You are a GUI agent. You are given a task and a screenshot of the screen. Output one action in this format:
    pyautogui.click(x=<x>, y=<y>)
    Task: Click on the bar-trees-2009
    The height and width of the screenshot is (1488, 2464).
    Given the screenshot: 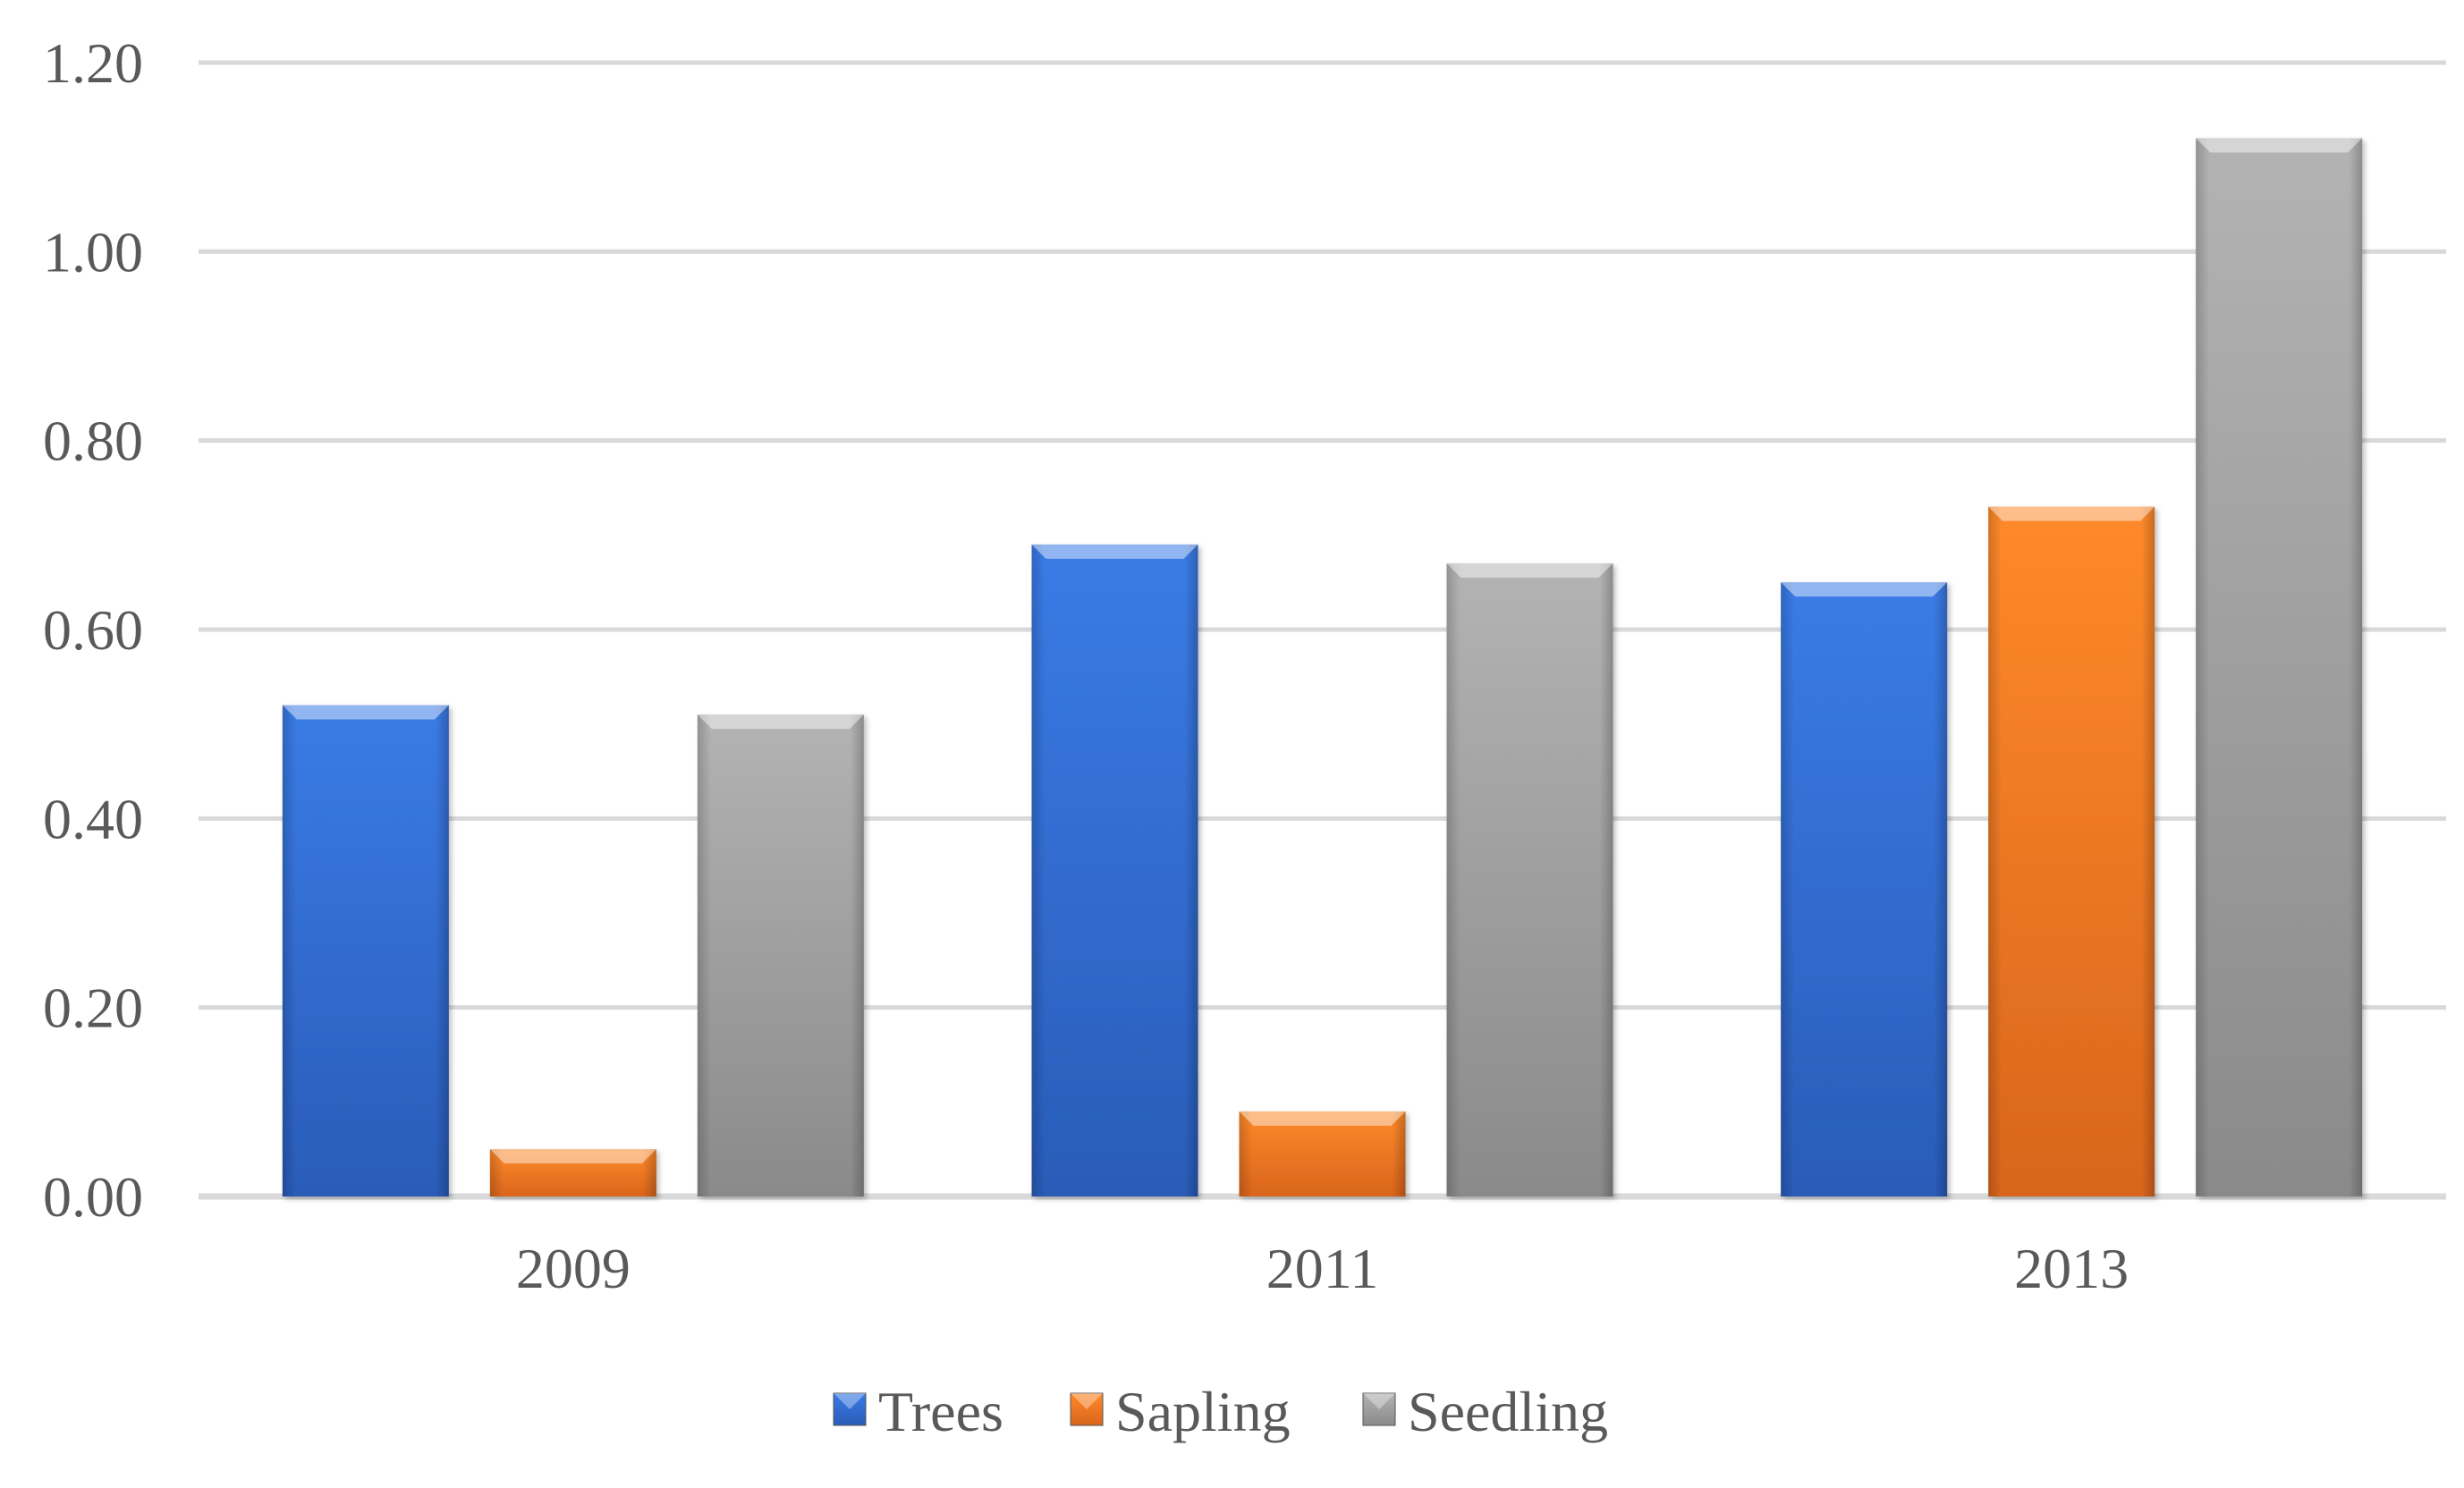 What is the action you would take?
    pyautogui.click(x=365, y=950)
    